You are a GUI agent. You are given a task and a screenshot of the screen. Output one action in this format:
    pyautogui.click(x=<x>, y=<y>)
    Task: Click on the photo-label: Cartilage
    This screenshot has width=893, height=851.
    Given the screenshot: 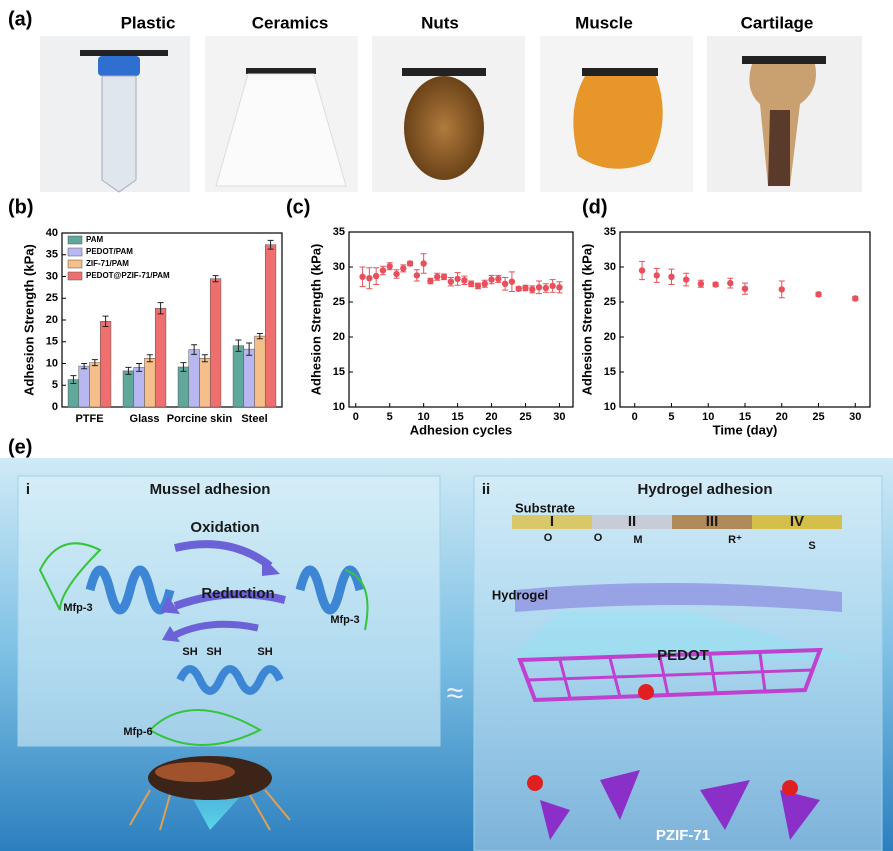 What is the action you would take?
    pyautogui.click(x=777, y=22)
    